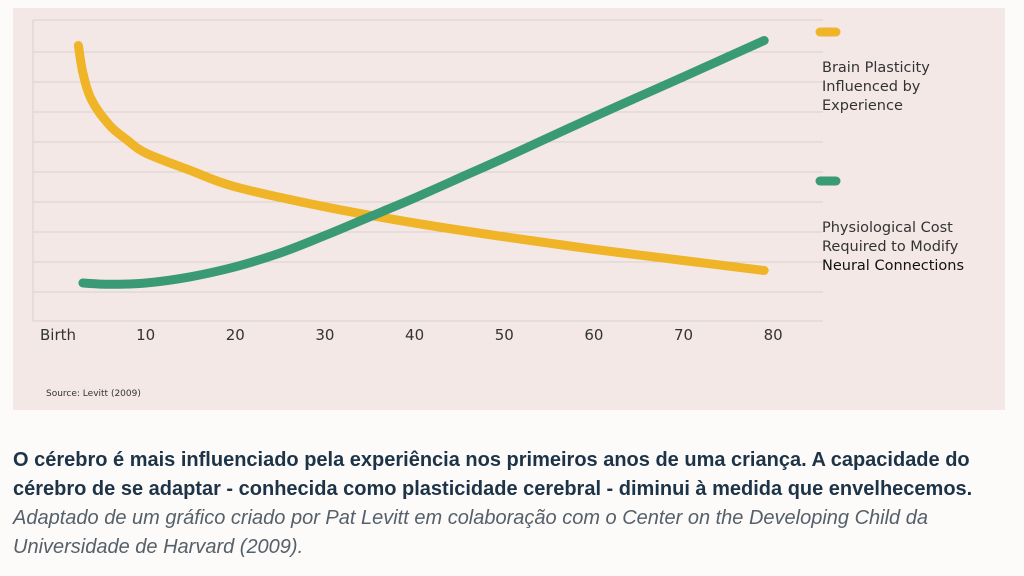 This screenshot has height=576, width=1024. I want to click on x-tick-label: 20, so click(235, 335).